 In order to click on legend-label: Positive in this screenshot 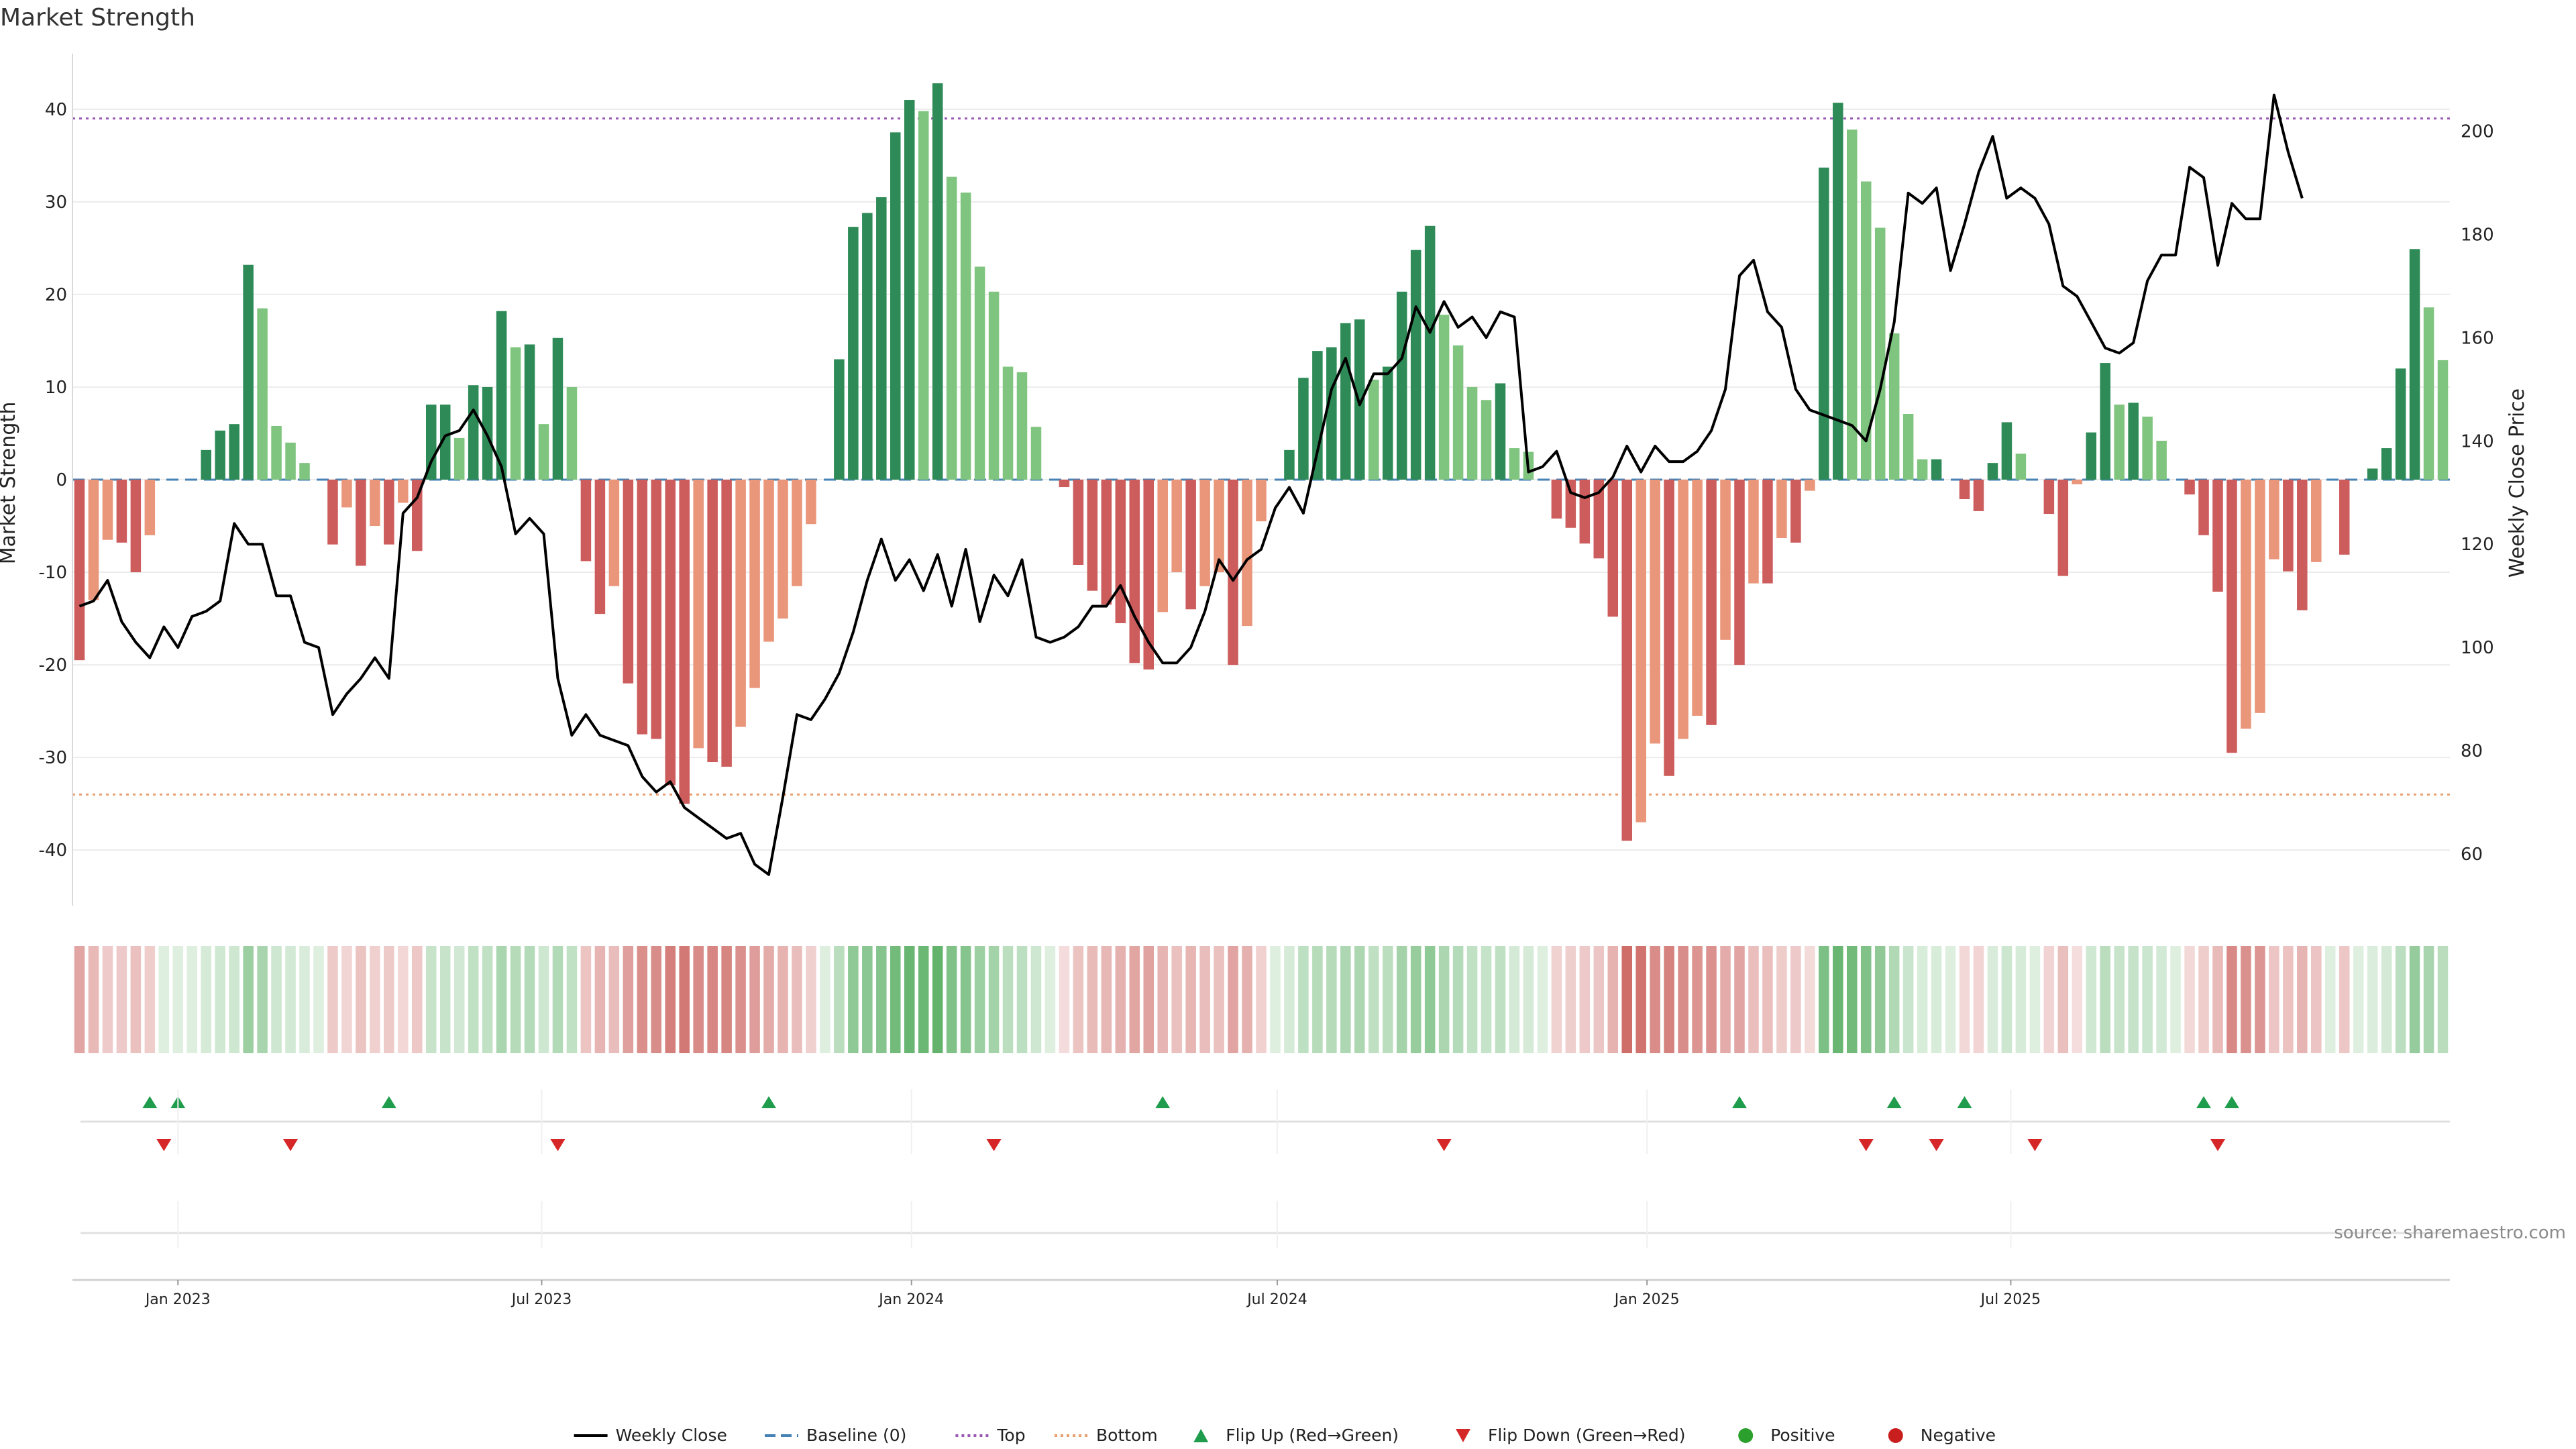, I will do `click(1802, 1435)`.